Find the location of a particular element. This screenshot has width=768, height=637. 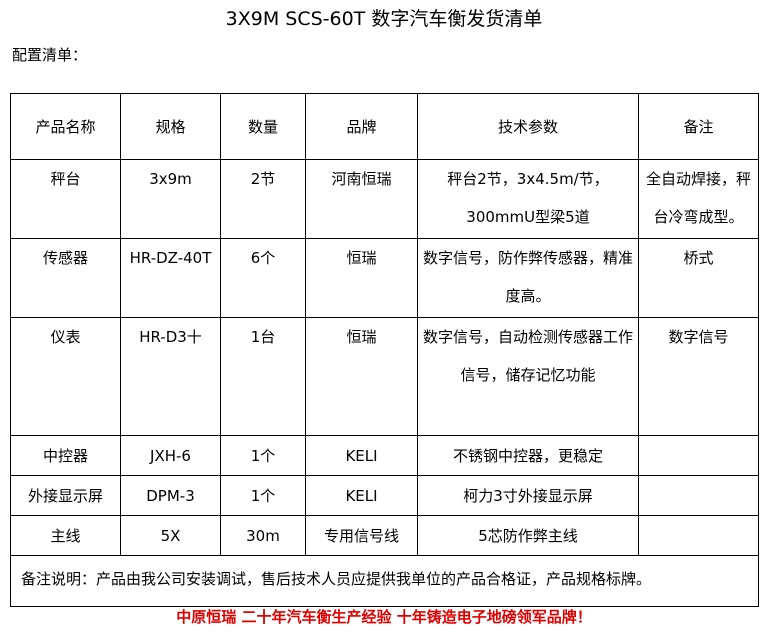

table-row: 主线 5X 30m 专用信号线 5芯防作弊主线 is located at coordinates (384, 535).